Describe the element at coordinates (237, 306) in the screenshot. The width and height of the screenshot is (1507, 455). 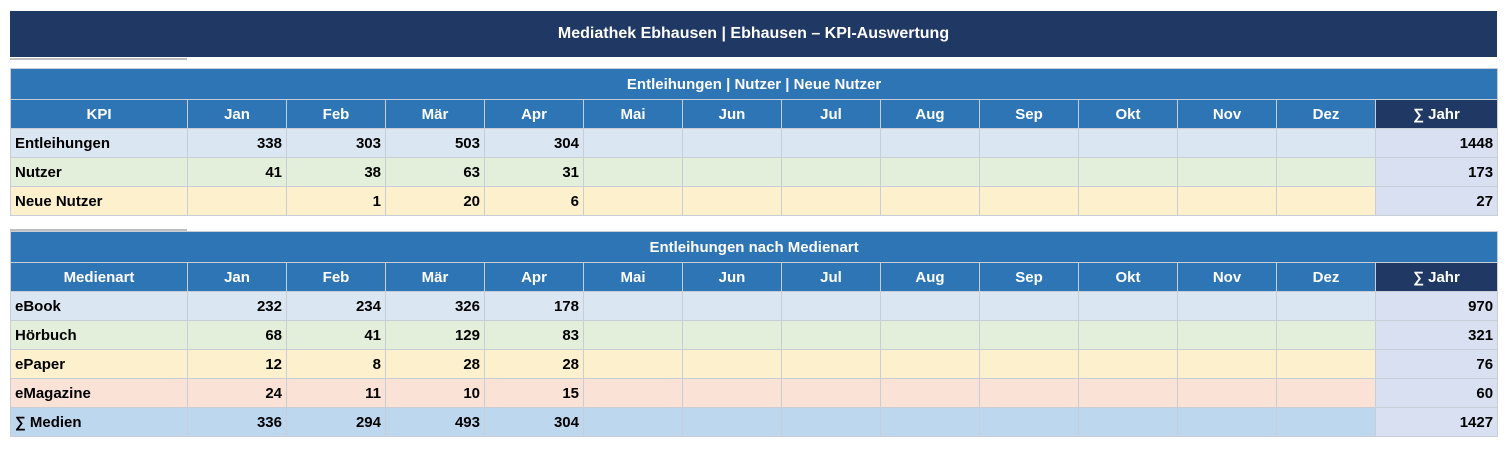
I see `month-value: 232` at that location.